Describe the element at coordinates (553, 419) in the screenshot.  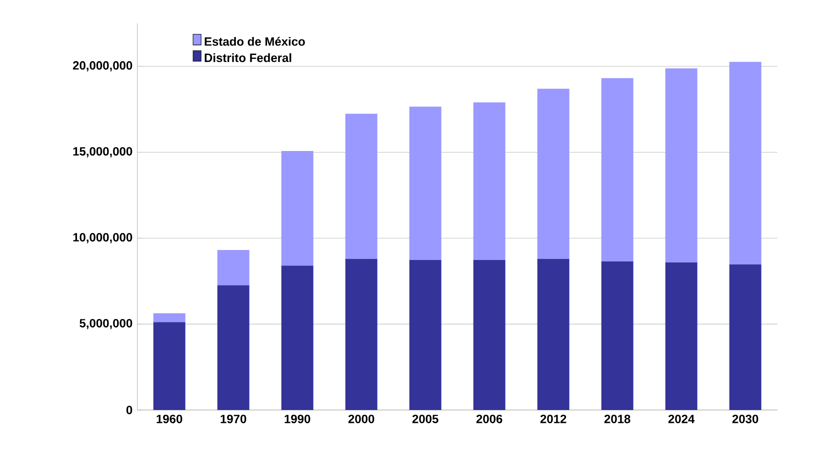
I see `x-tick-label: 2012` at that location.